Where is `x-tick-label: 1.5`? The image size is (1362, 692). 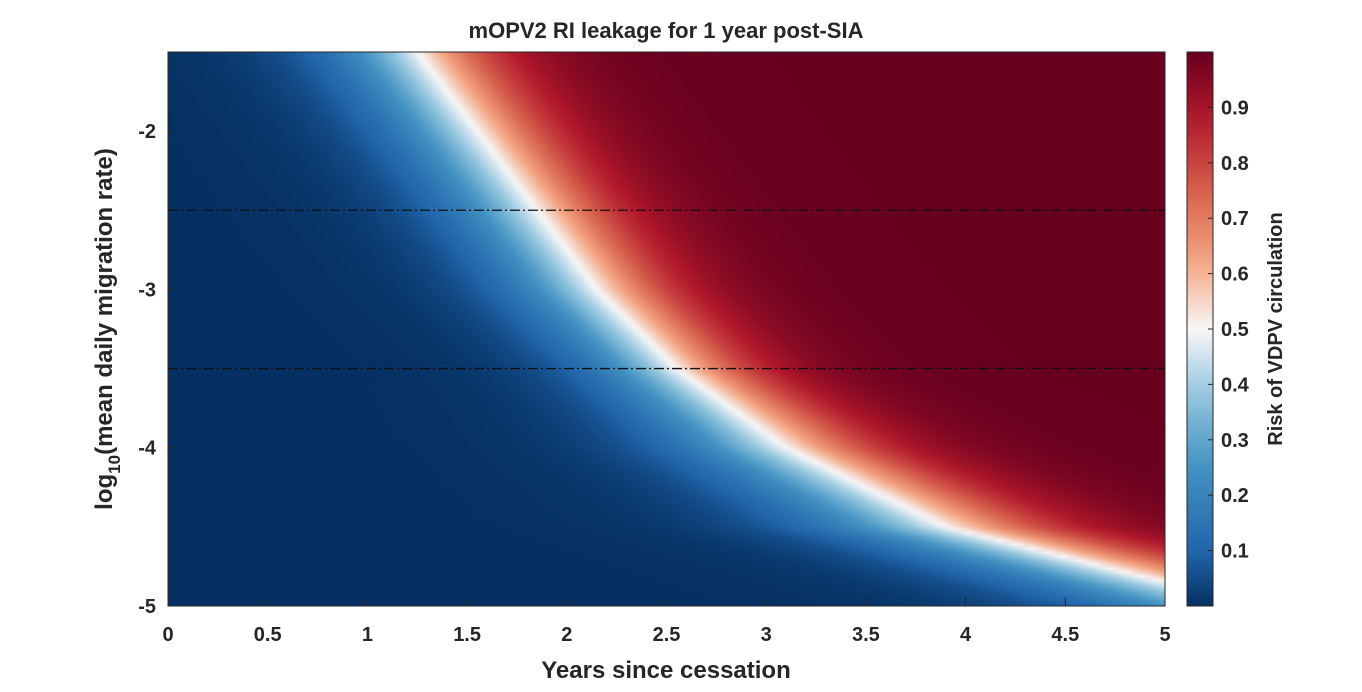 x-tick-label: 1.5 is located at coordinates (467, 635).